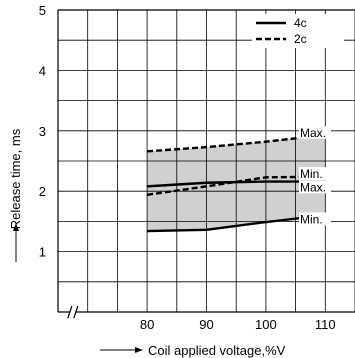 This screenshot has width=355, height=358. I want to click on y-tick-label: 1, so click(42, 252).